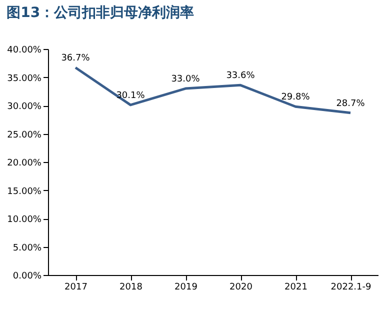  I want to click on y-tick-label: 20.00%, so click(24, 163).